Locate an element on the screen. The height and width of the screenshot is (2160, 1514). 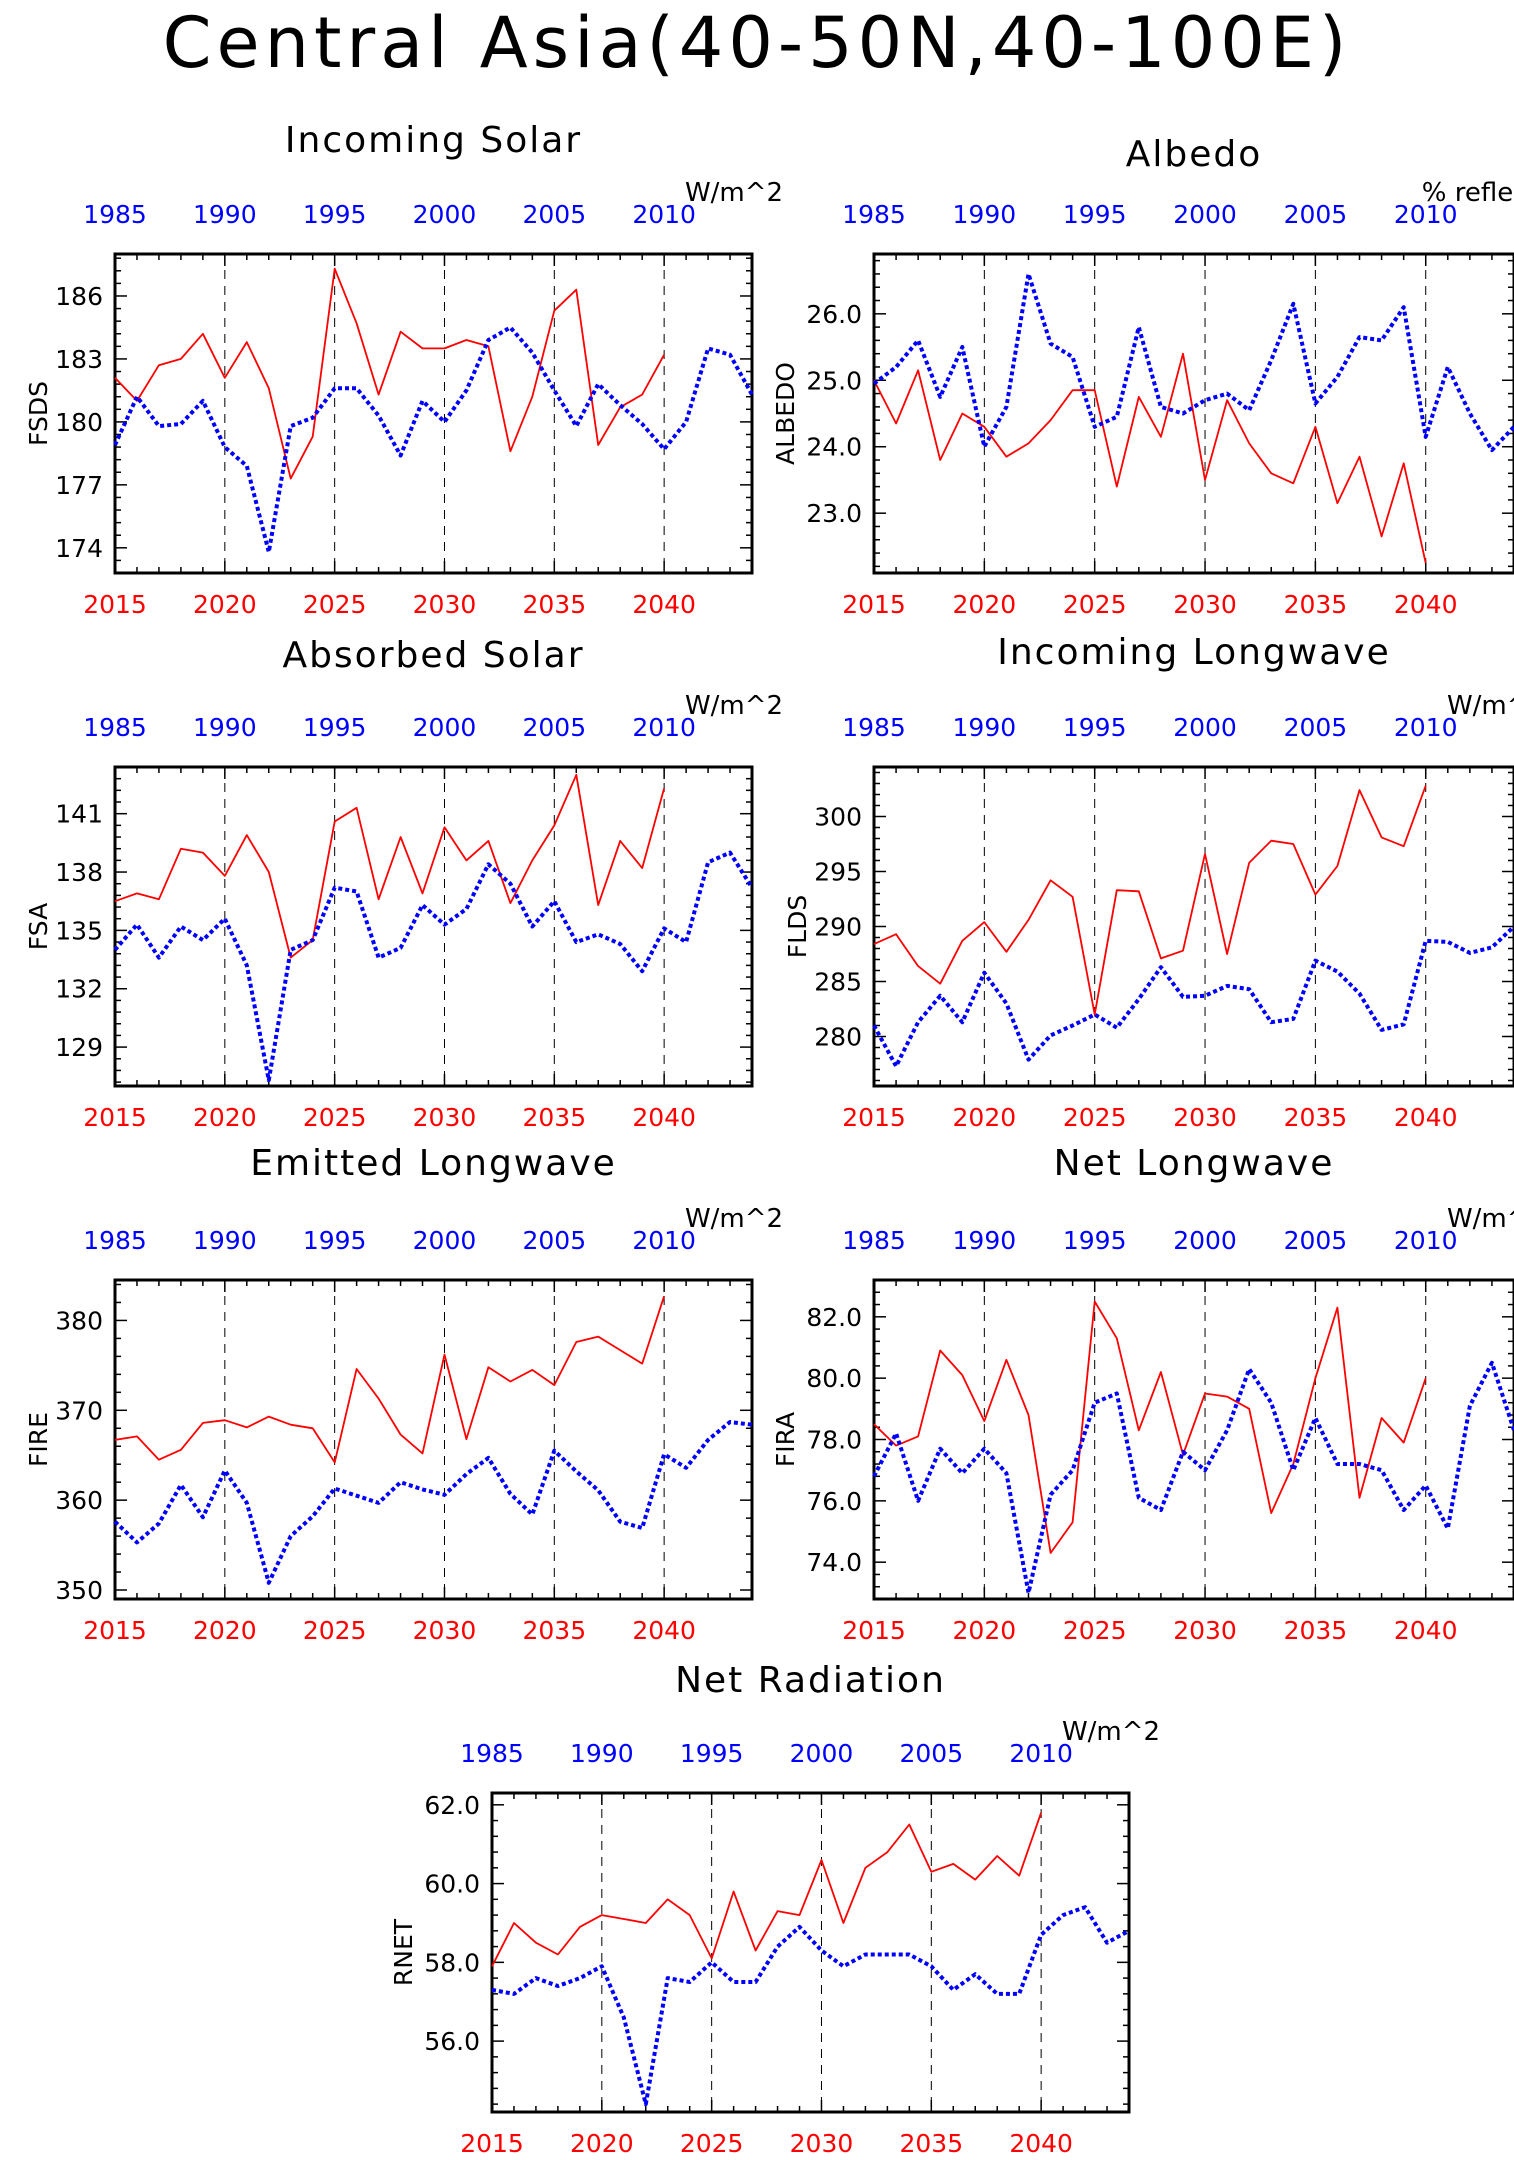
y-tick-label: 186 is located at coordinates (79, 296).